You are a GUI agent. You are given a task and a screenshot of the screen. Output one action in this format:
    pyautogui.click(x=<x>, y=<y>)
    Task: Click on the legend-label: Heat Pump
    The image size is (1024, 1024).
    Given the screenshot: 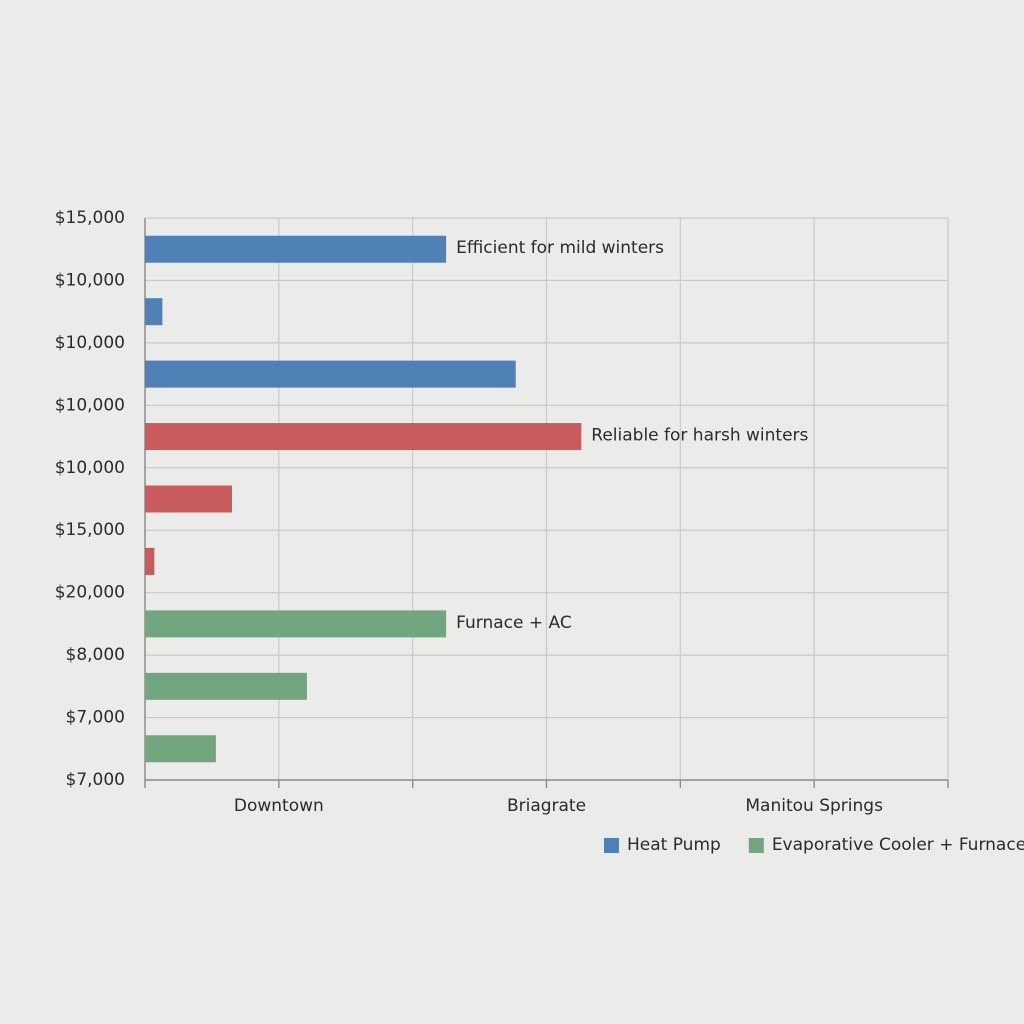 What is the action you would take?
    pyautogui.click(x=674, y=845)
    